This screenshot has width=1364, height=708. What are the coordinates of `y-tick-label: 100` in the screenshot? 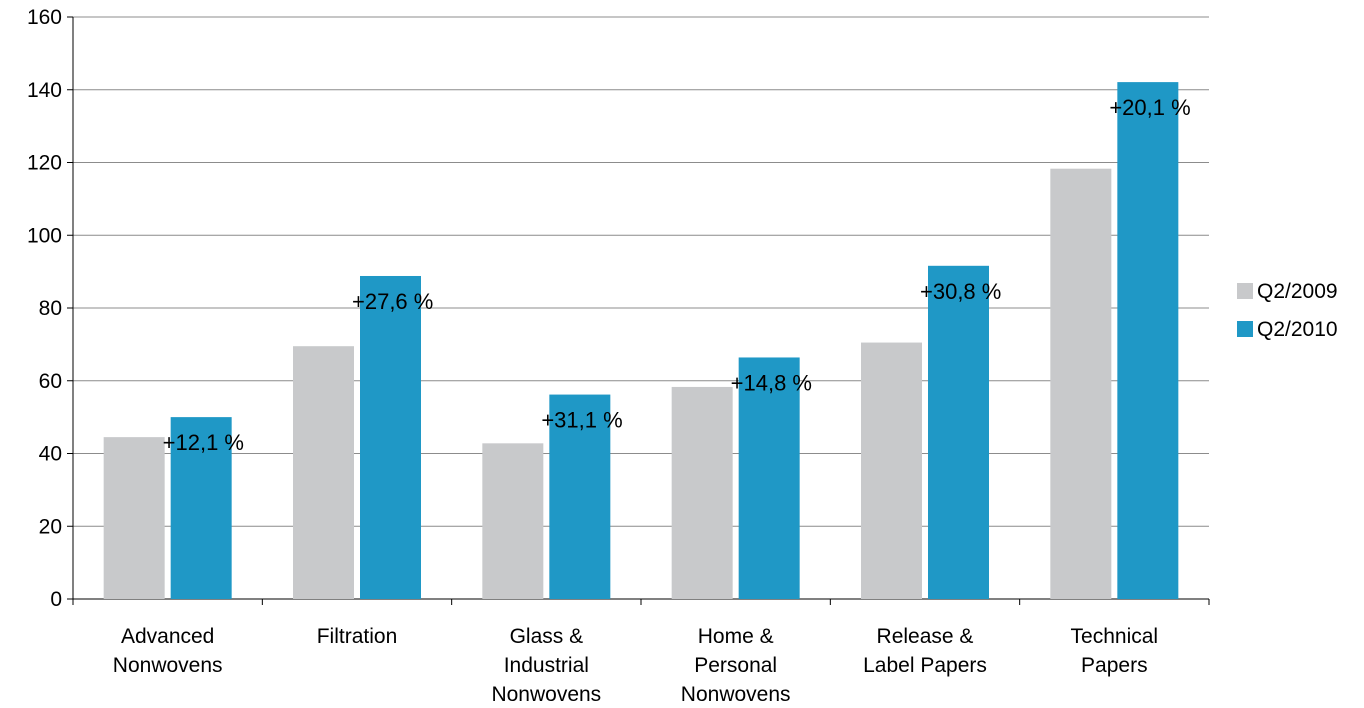 It's located at (44, 235).